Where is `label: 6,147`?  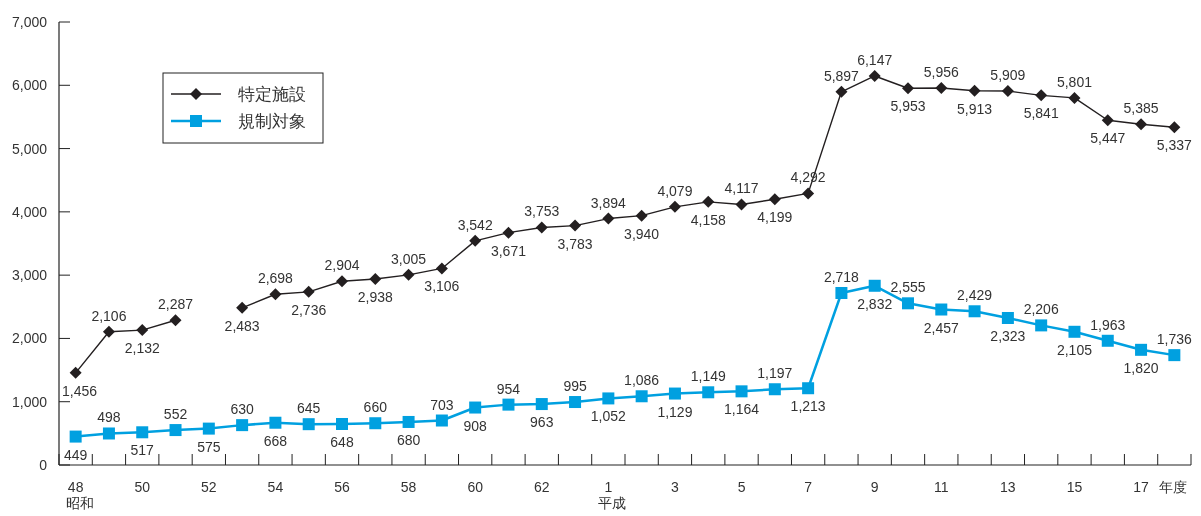 label: 6,147 is located at coordinates (875, 60).